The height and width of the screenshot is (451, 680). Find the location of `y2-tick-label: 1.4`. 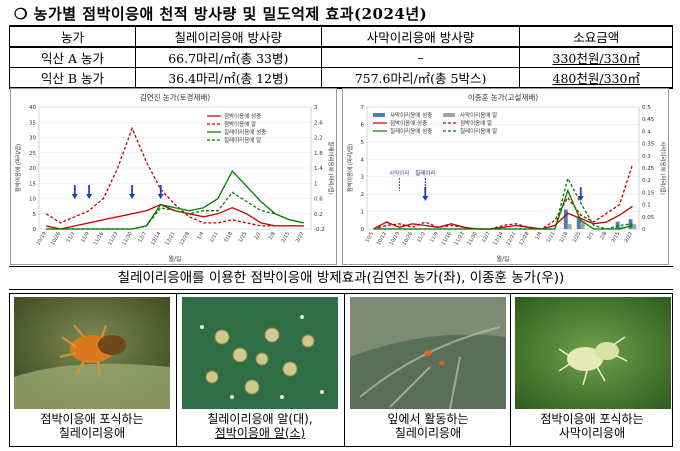

y2-tick-label: 1.4 is located at coordinates (318, 169).